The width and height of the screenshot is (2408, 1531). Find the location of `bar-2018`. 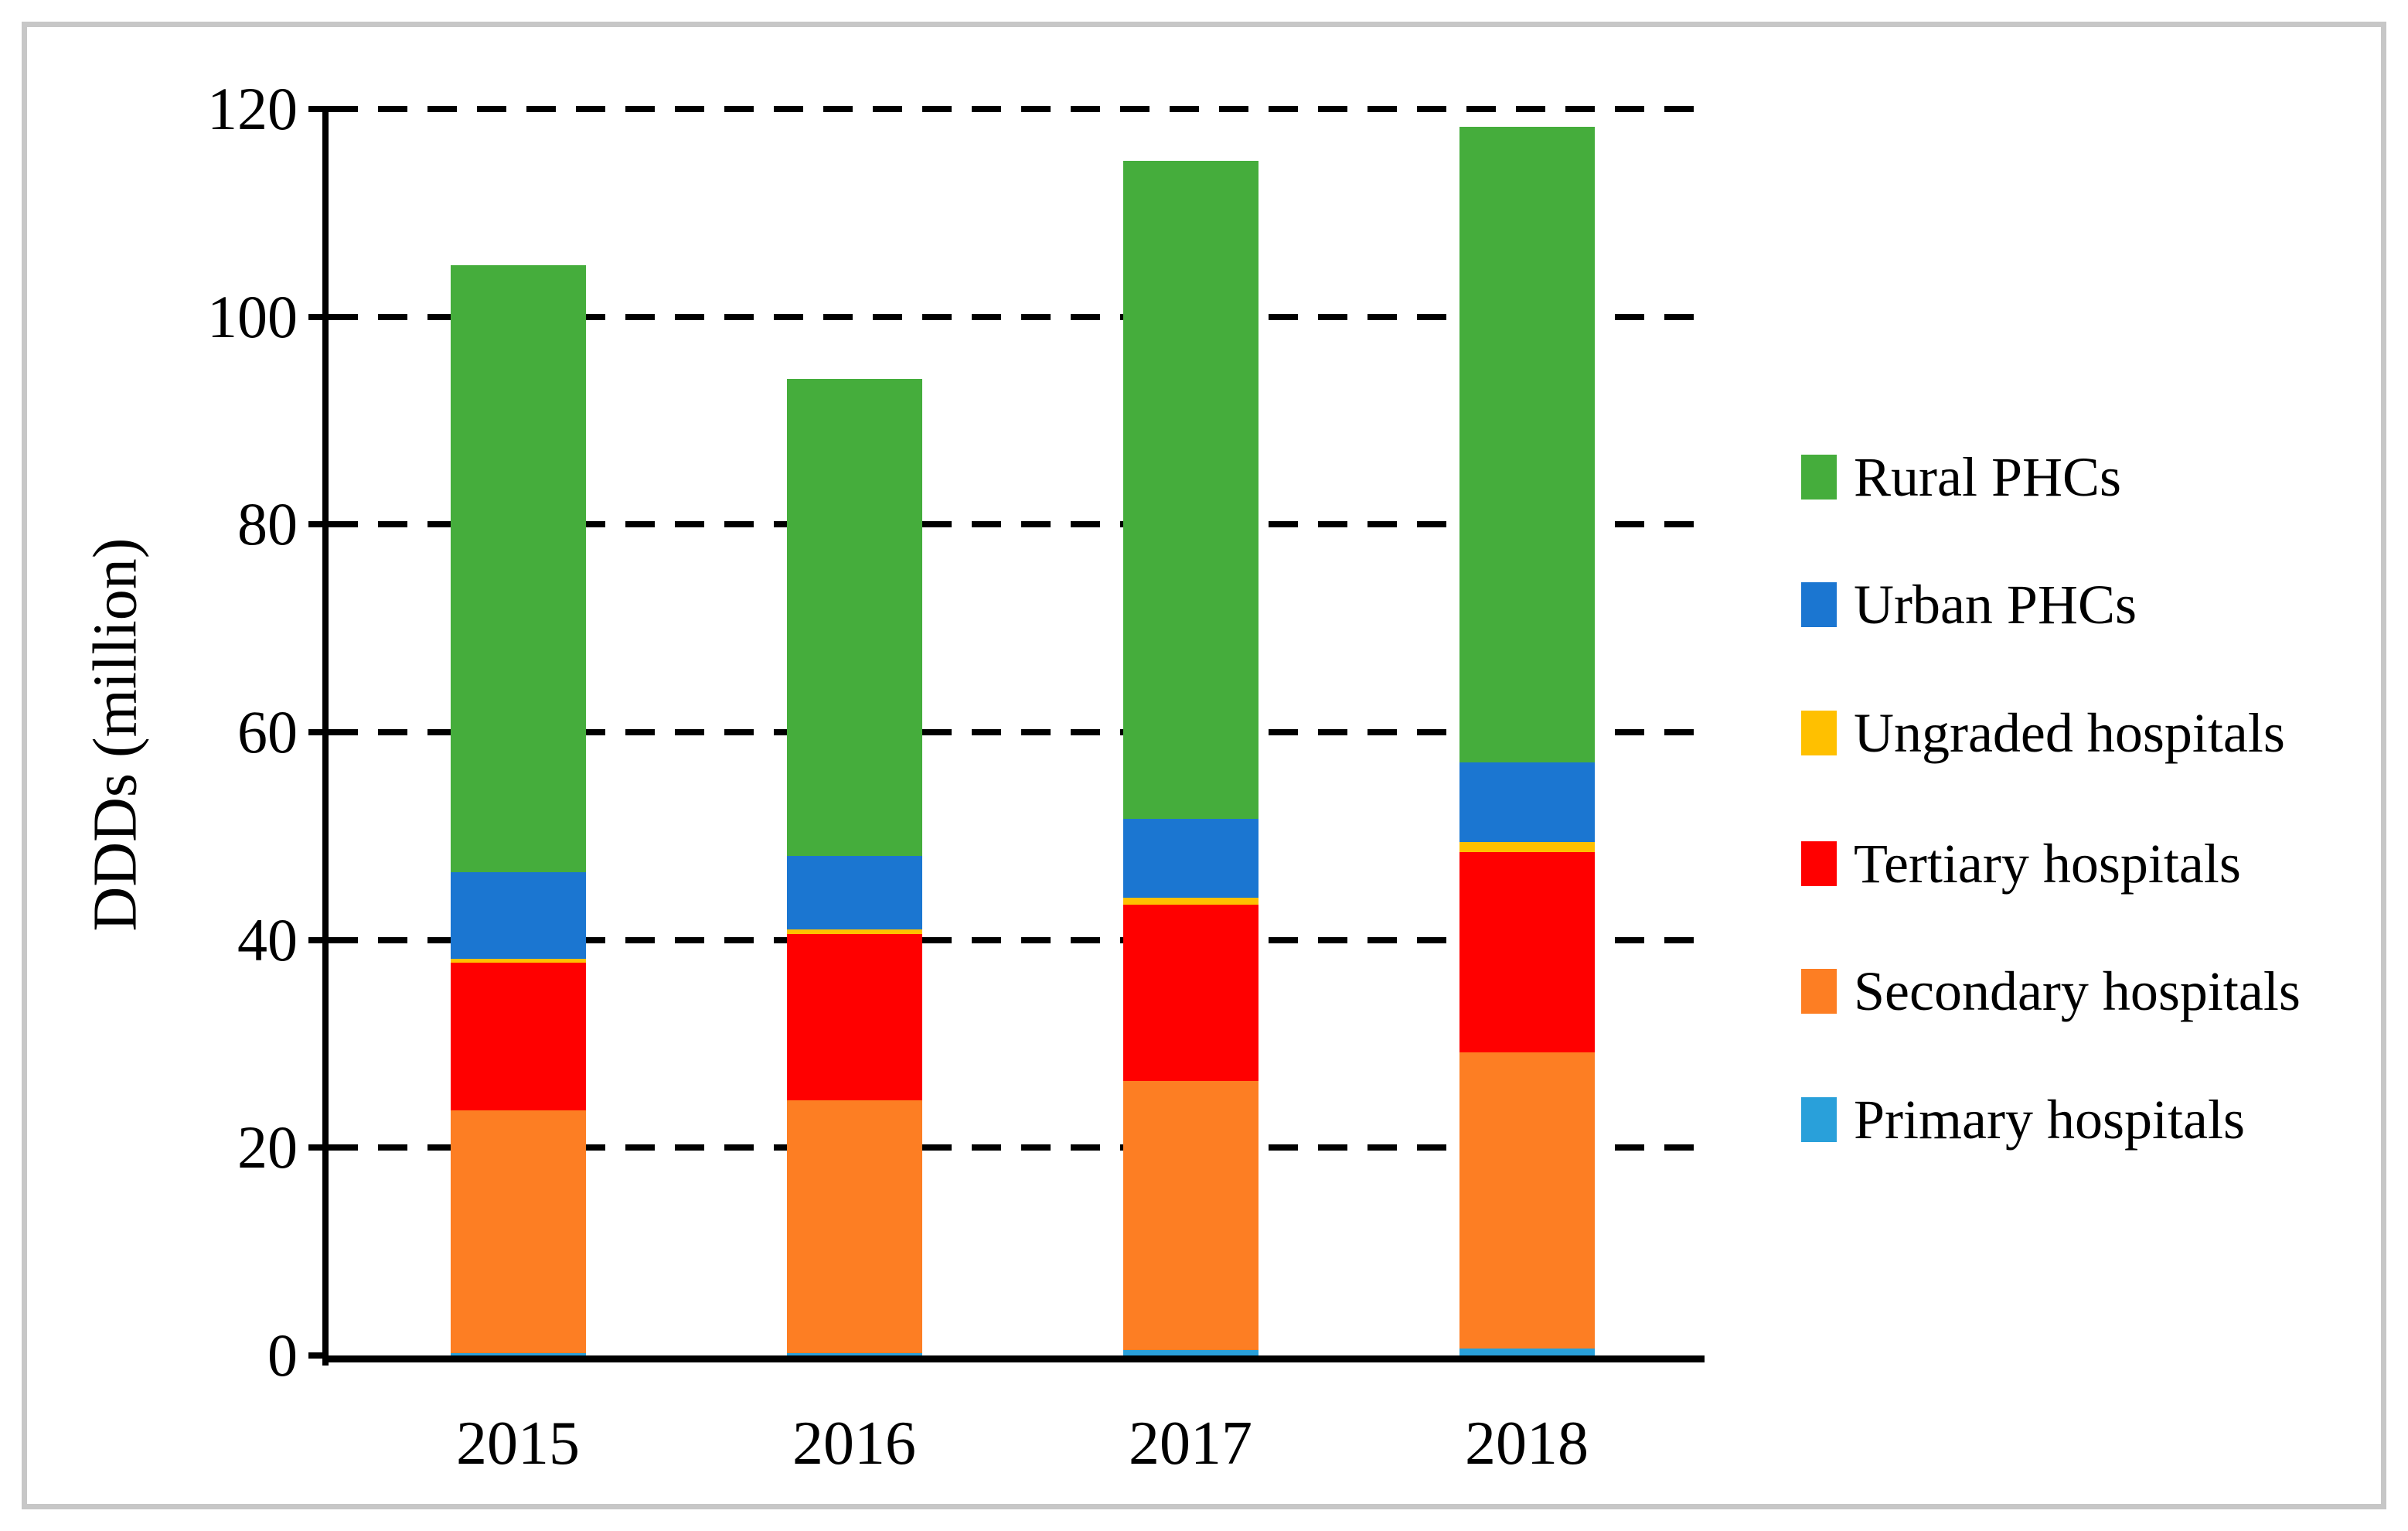

bar-2018 is located at coordinates (1527, 740).